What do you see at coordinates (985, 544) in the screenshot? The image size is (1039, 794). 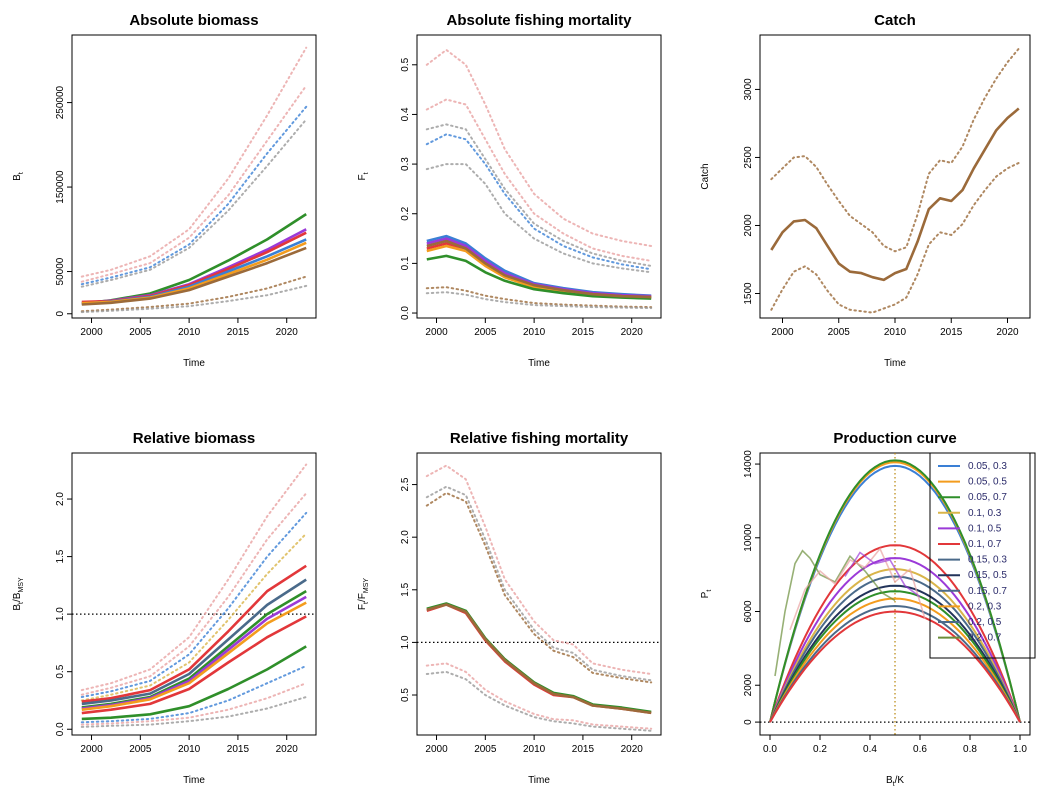 I see `legend-label: 0.1, 0.7` at bounding box center [985, 544].